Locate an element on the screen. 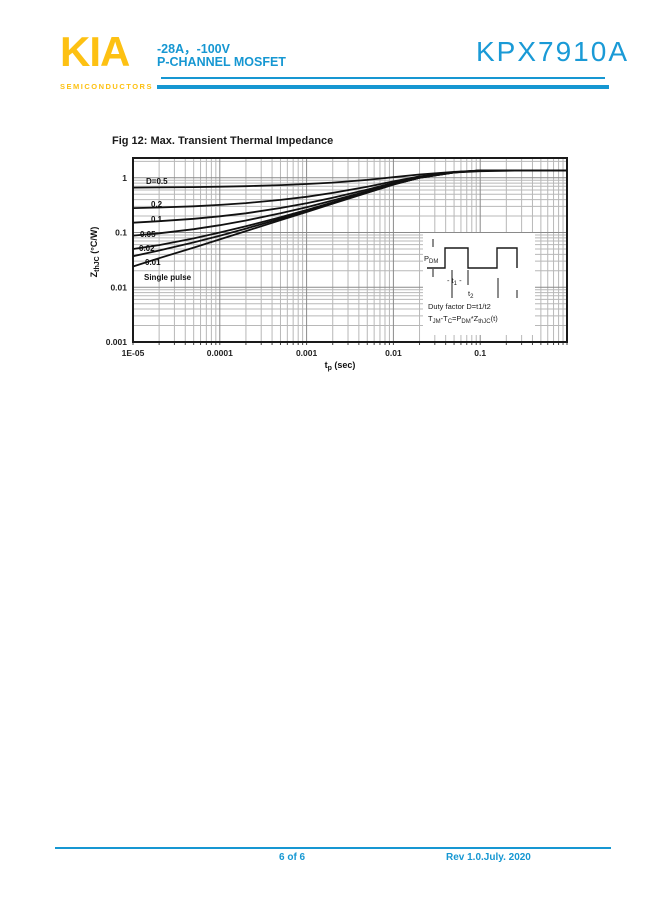 The height and width of the screenshot is (917, 649). plot-border is located at coordinates (350, 250).